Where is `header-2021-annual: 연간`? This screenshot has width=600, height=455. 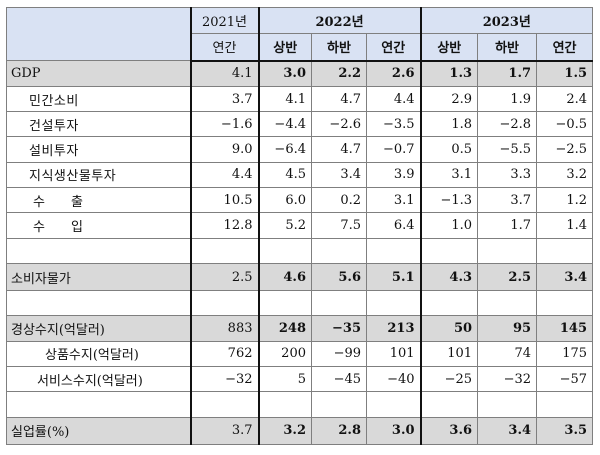 header-2021-annual: 연간 is located at coordinates (224, 47).